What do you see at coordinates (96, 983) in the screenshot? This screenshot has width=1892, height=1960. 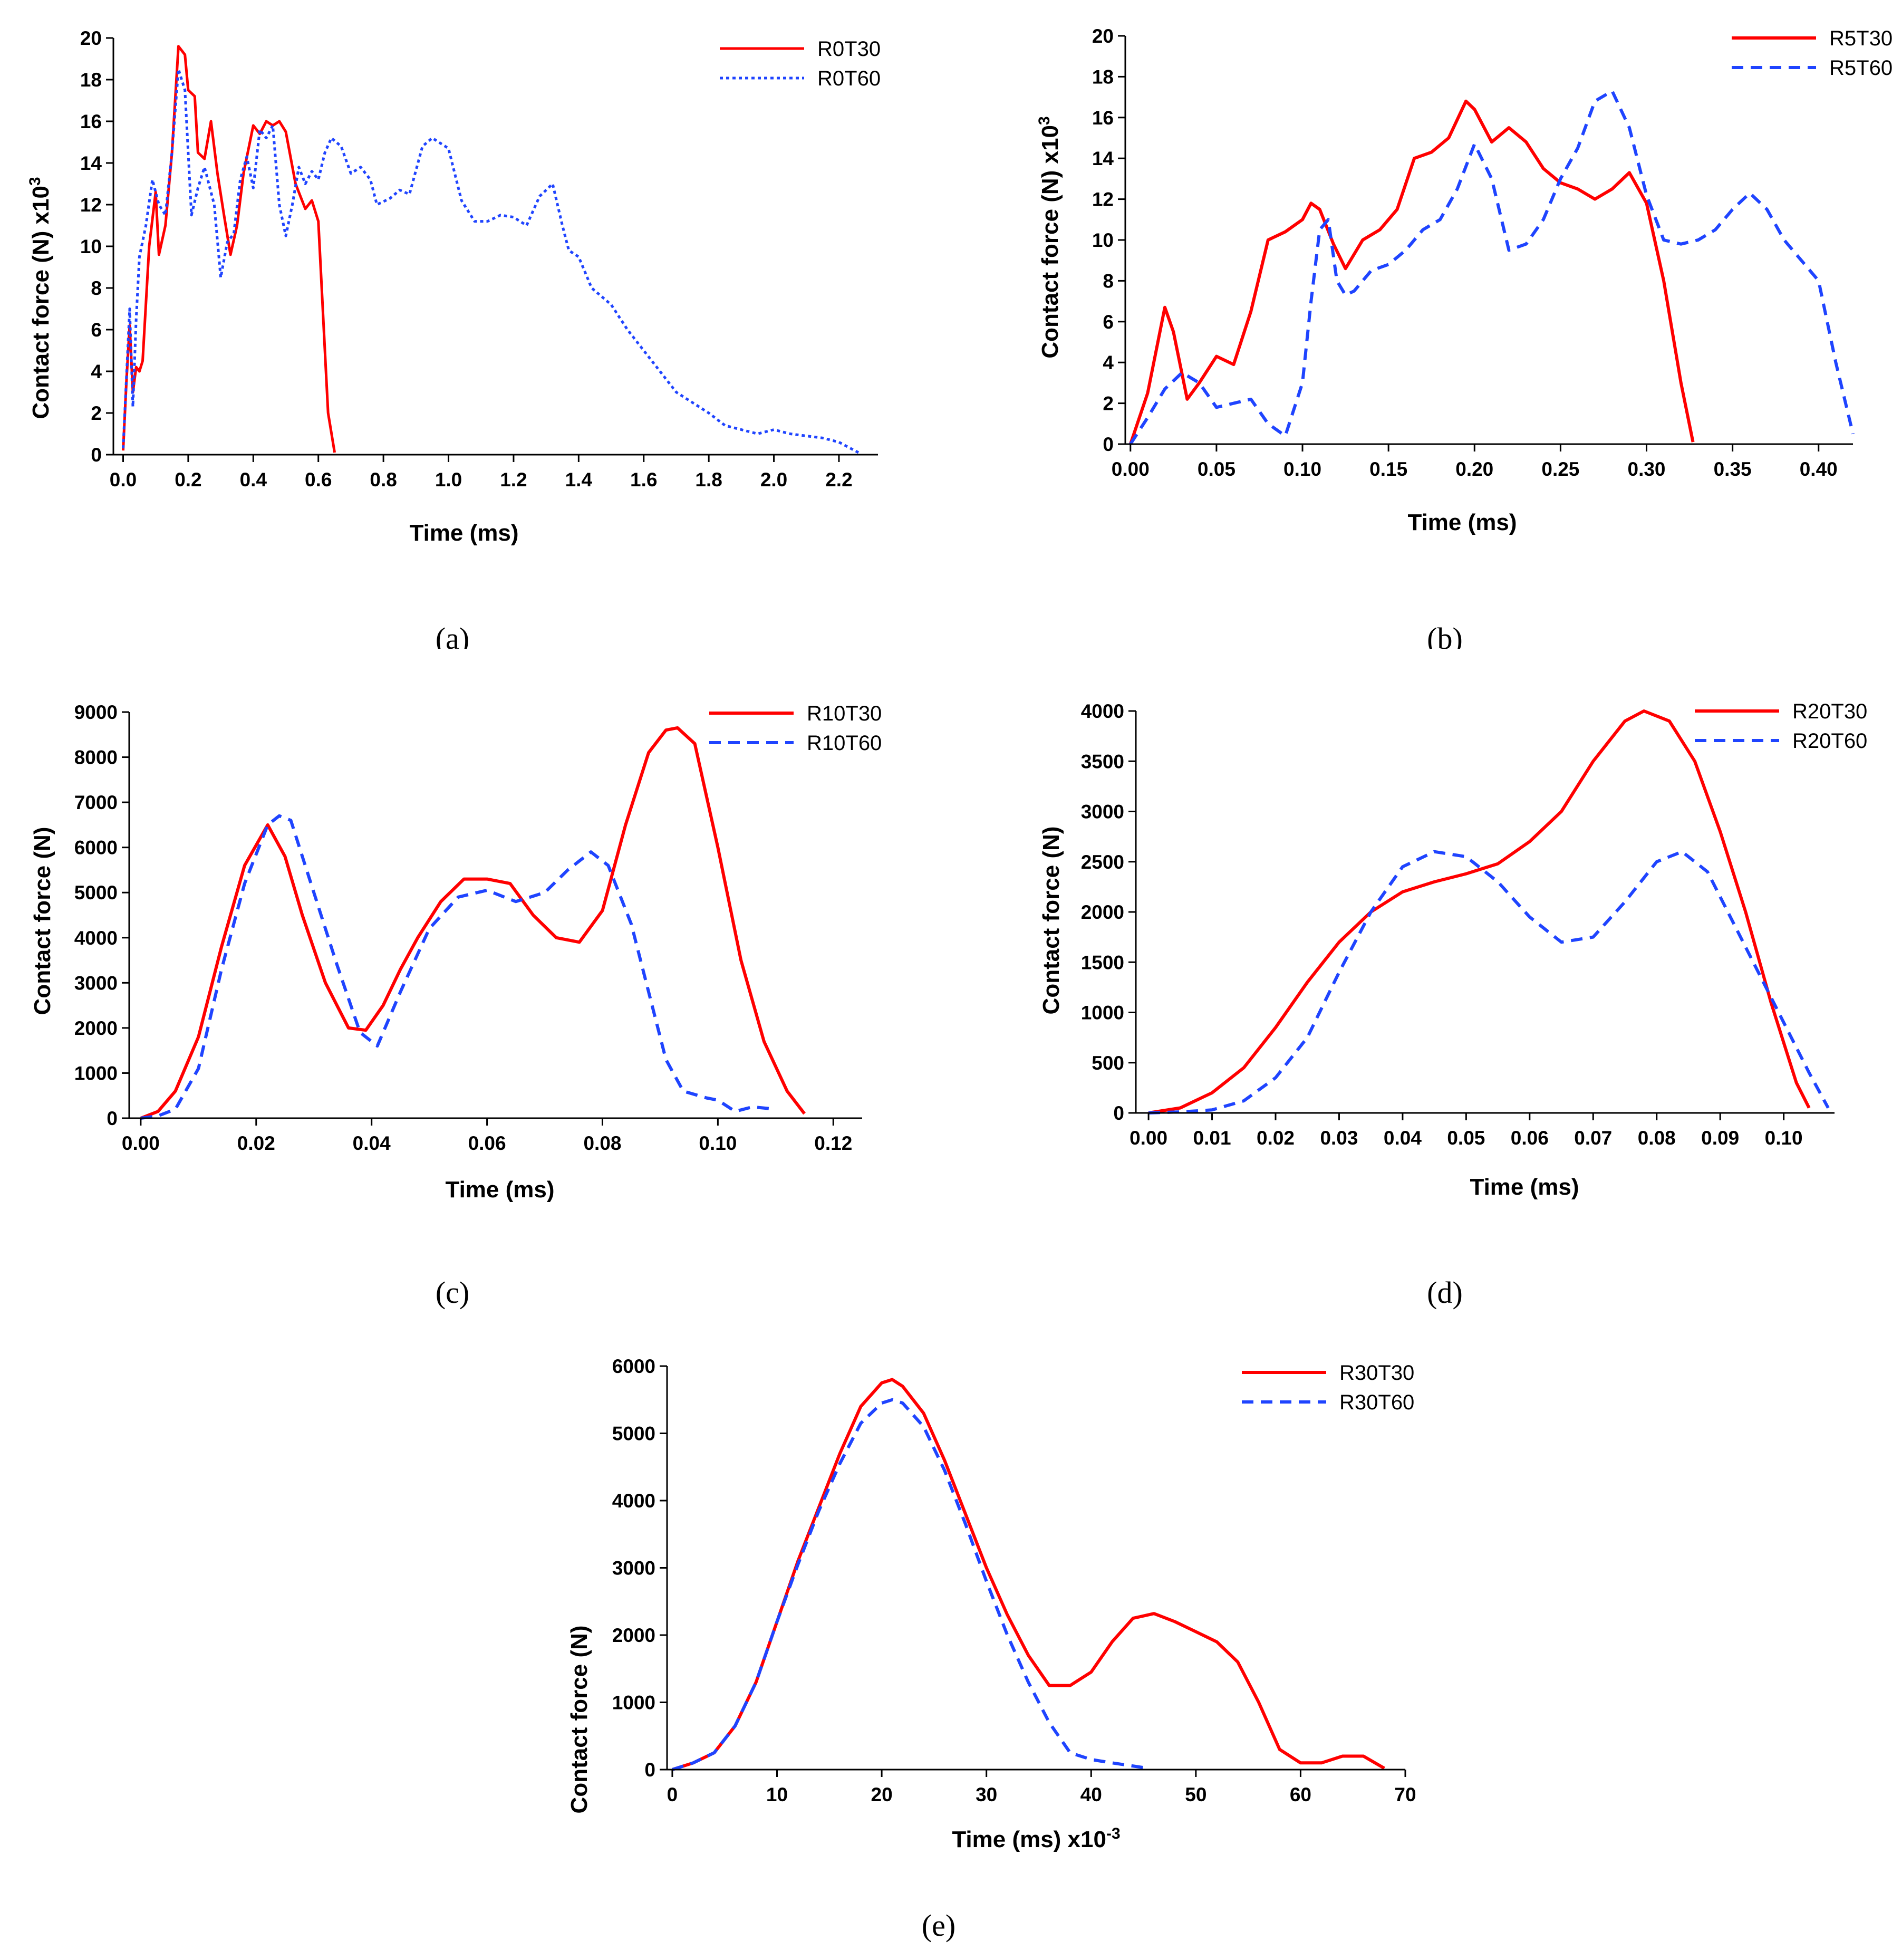 I see `y-tick-label: 3000` at bounding box center [96, 983].